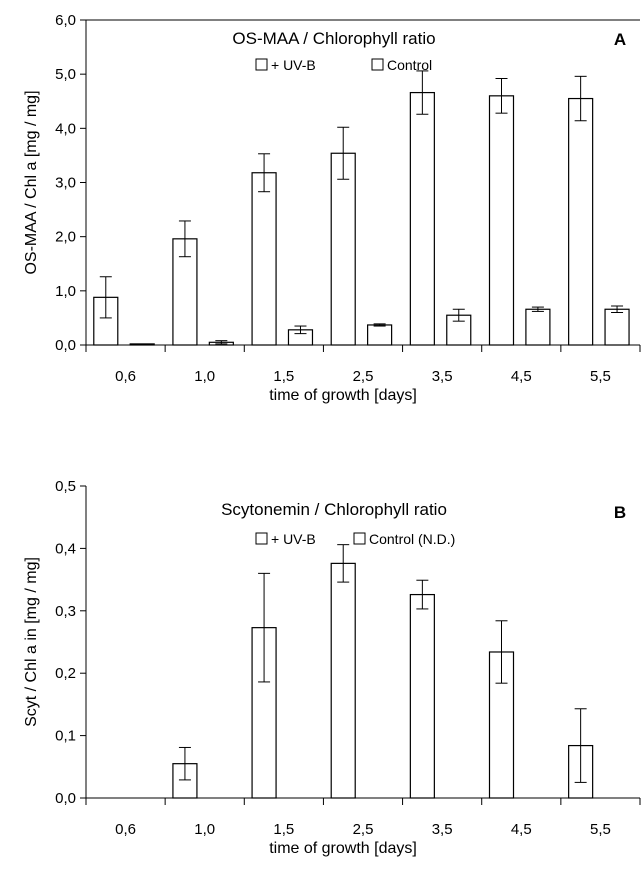  Describe the element at coordinates (65, 291) in the screenshot. I see `y-tick-label: 1,0` at that location.